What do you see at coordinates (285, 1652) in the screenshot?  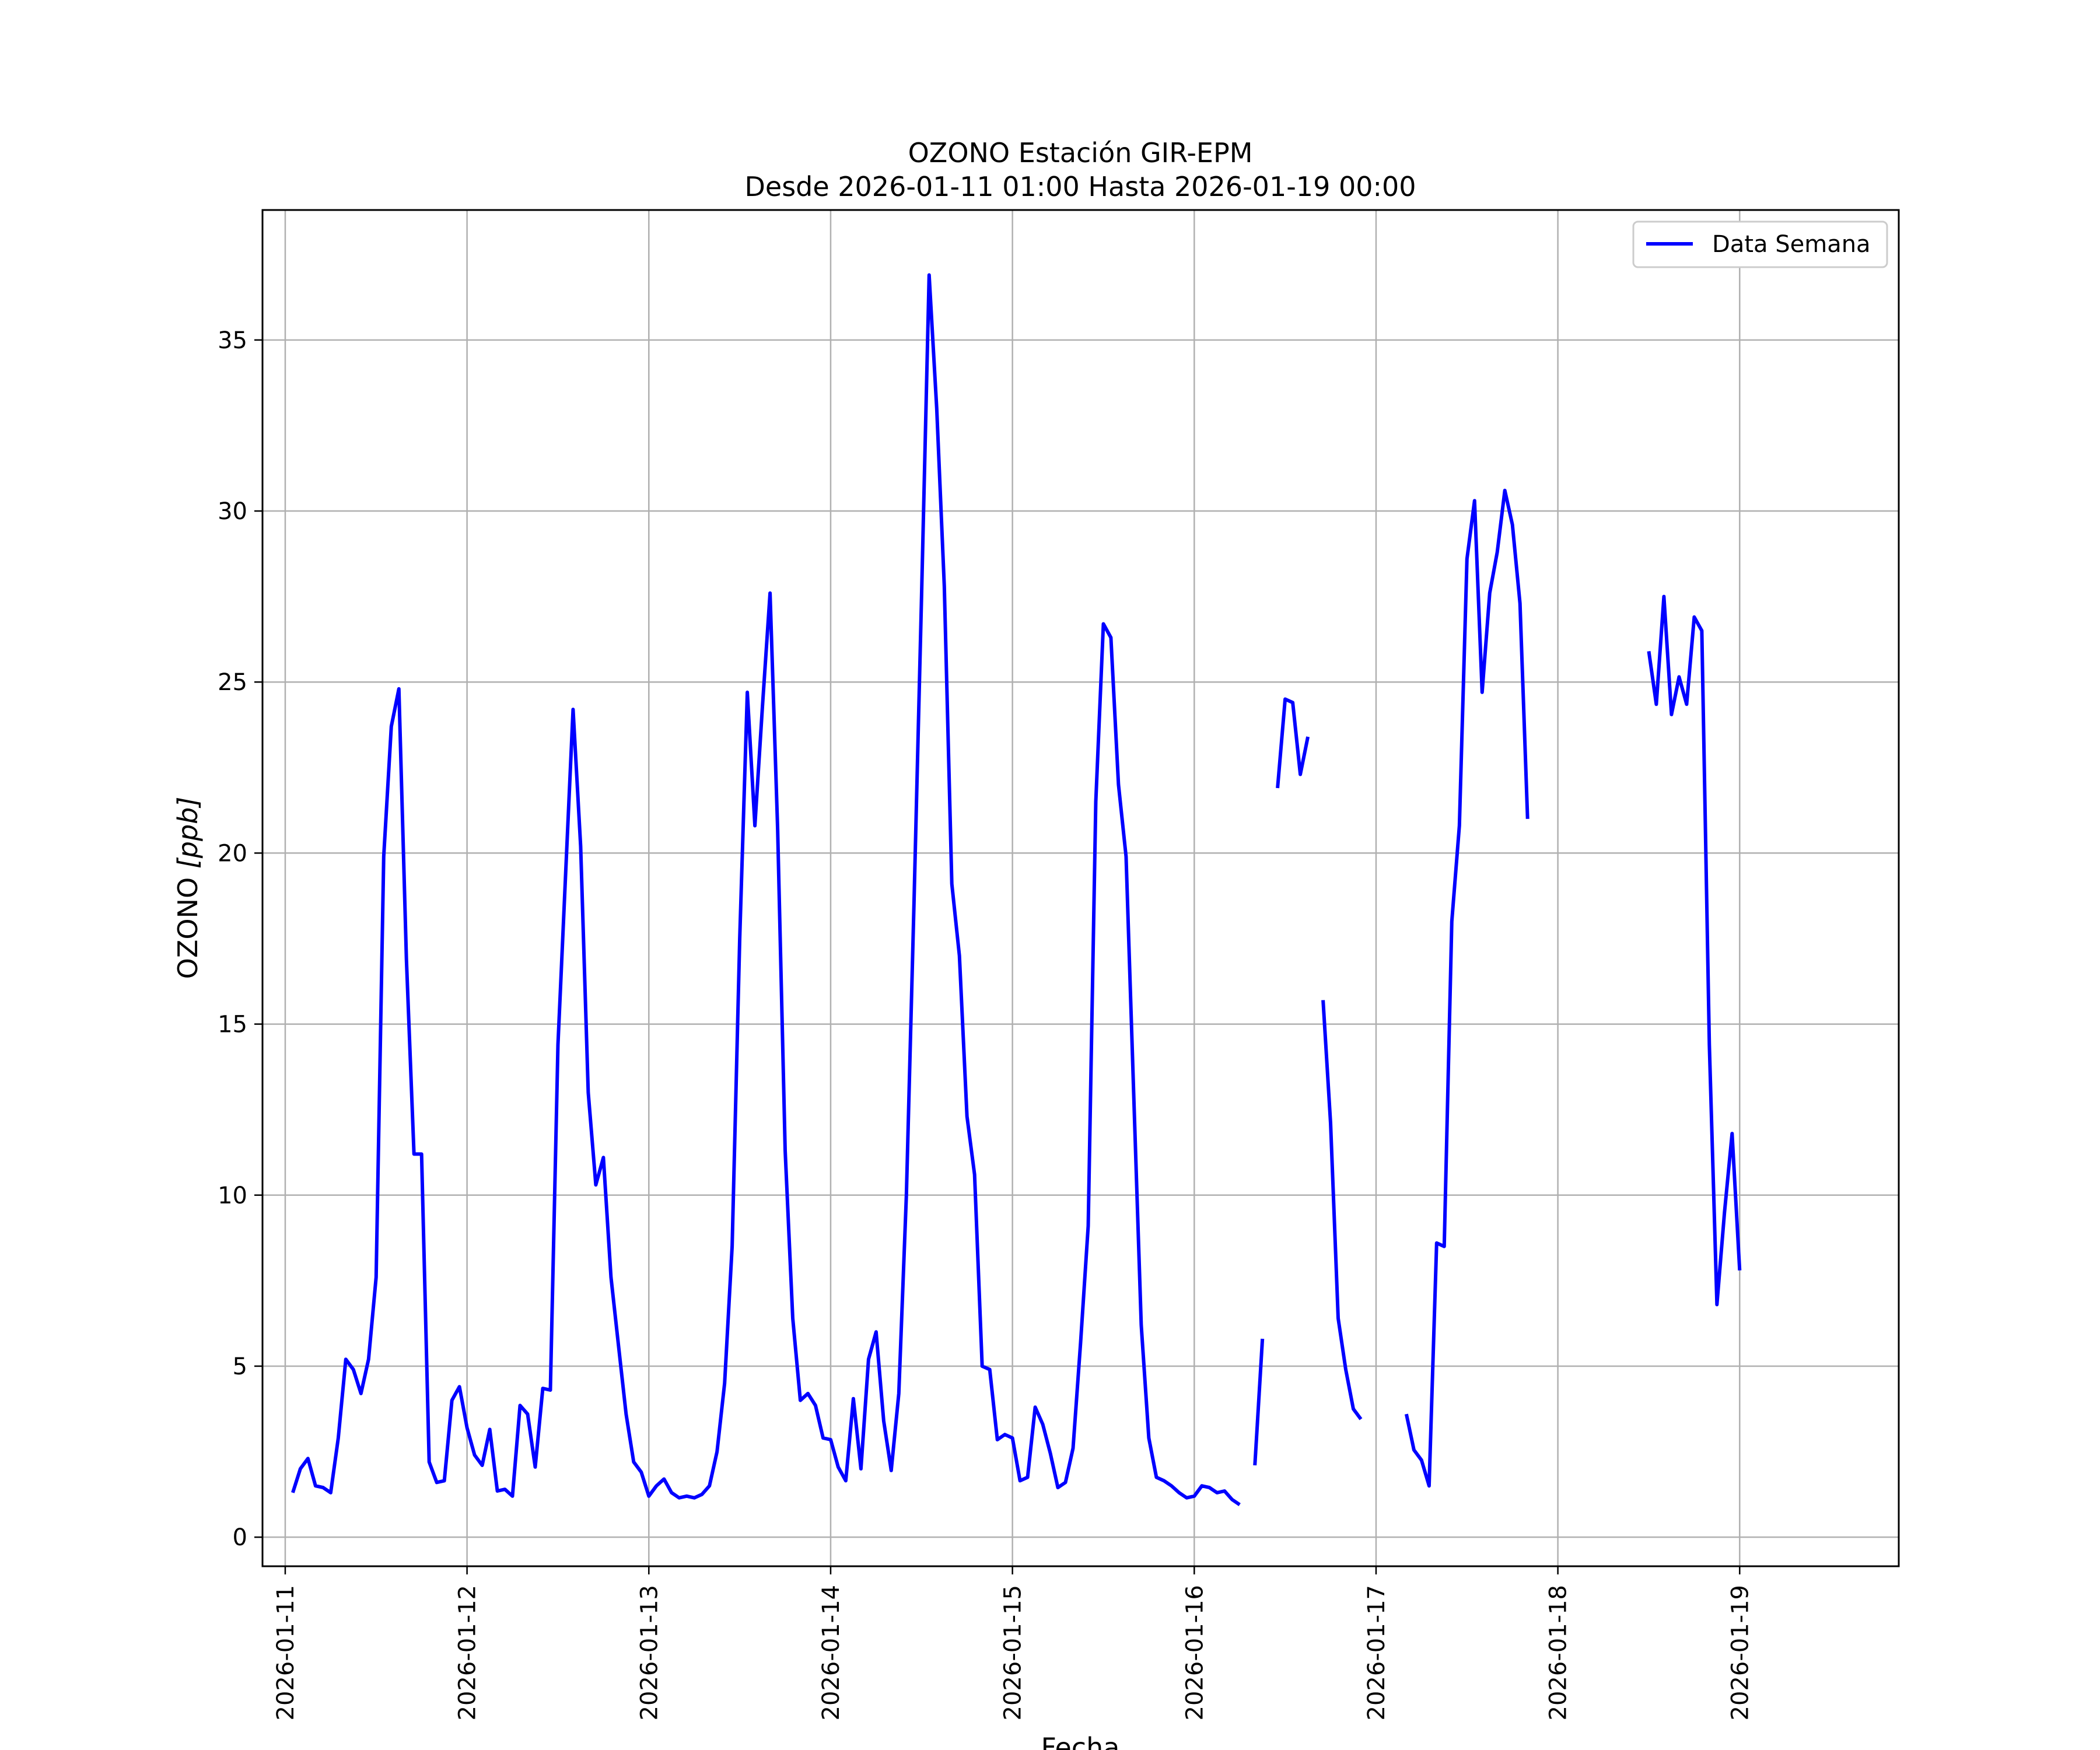 I see `x-tick-label: 2026-01-11` at bounding box center [285, 1652].